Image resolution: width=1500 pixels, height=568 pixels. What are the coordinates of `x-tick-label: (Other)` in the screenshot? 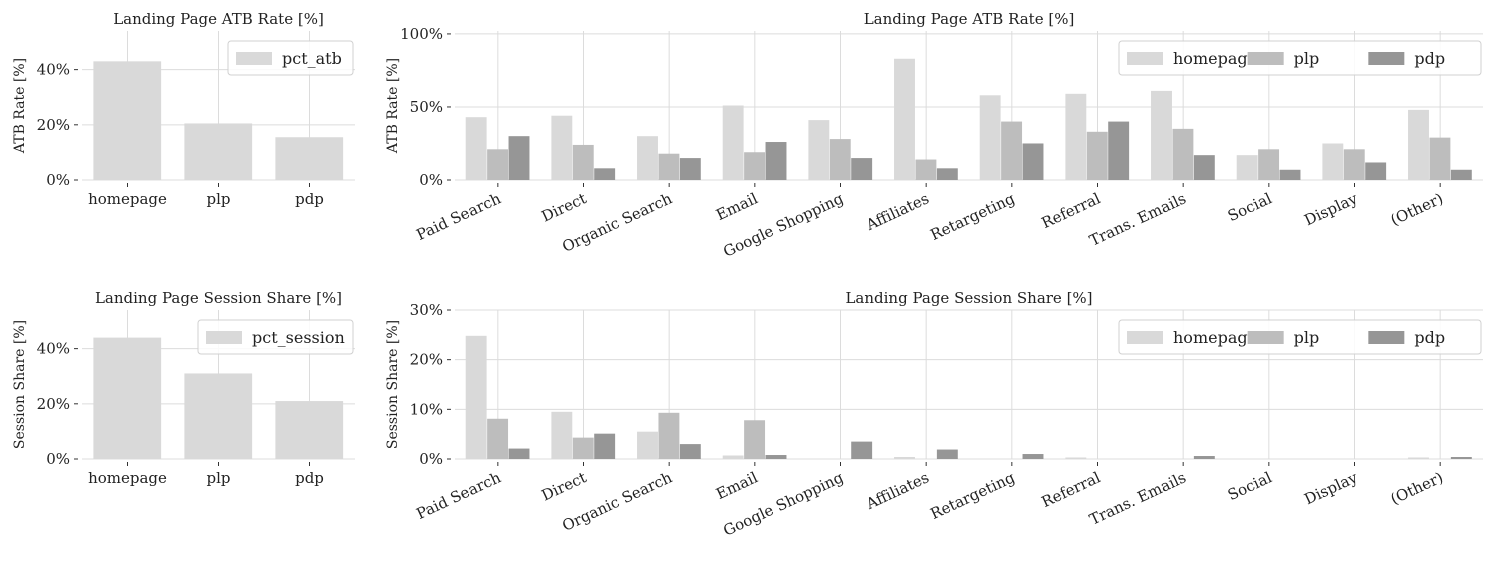 It's located at (1417, 488).